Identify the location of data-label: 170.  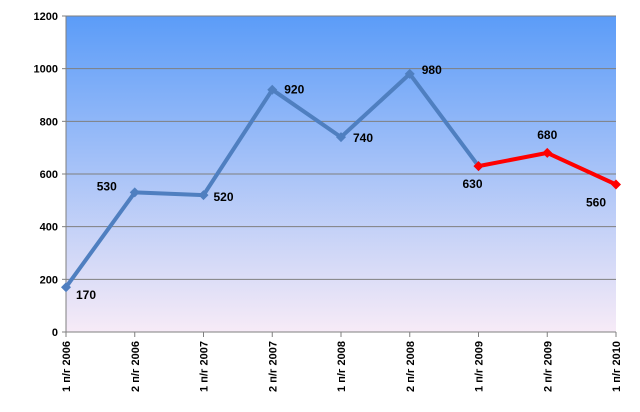
(86, 295).